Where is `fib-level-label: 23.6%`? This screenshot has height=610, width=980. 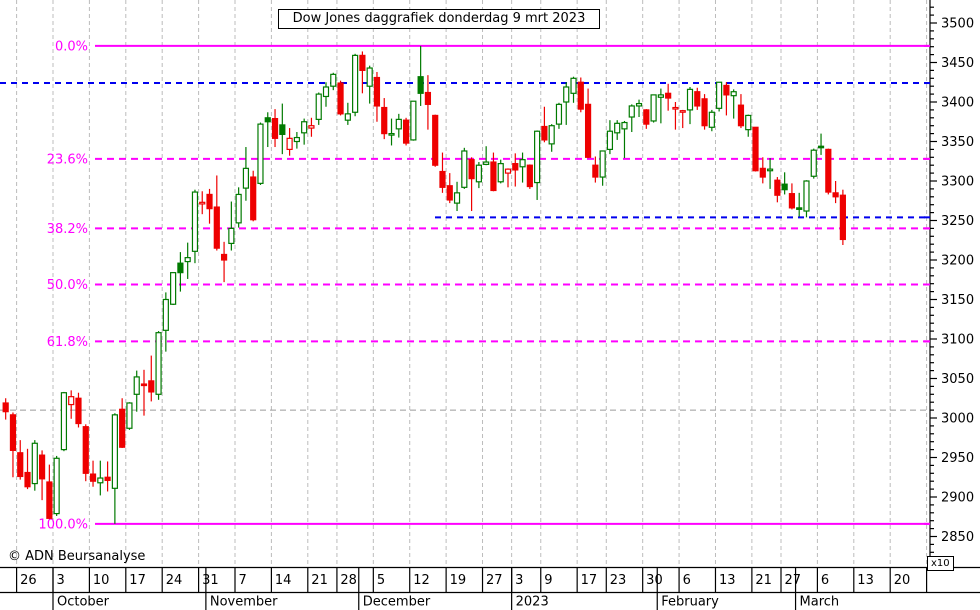
fib-level-label: 23.6% is located at coordinates (67, 159).